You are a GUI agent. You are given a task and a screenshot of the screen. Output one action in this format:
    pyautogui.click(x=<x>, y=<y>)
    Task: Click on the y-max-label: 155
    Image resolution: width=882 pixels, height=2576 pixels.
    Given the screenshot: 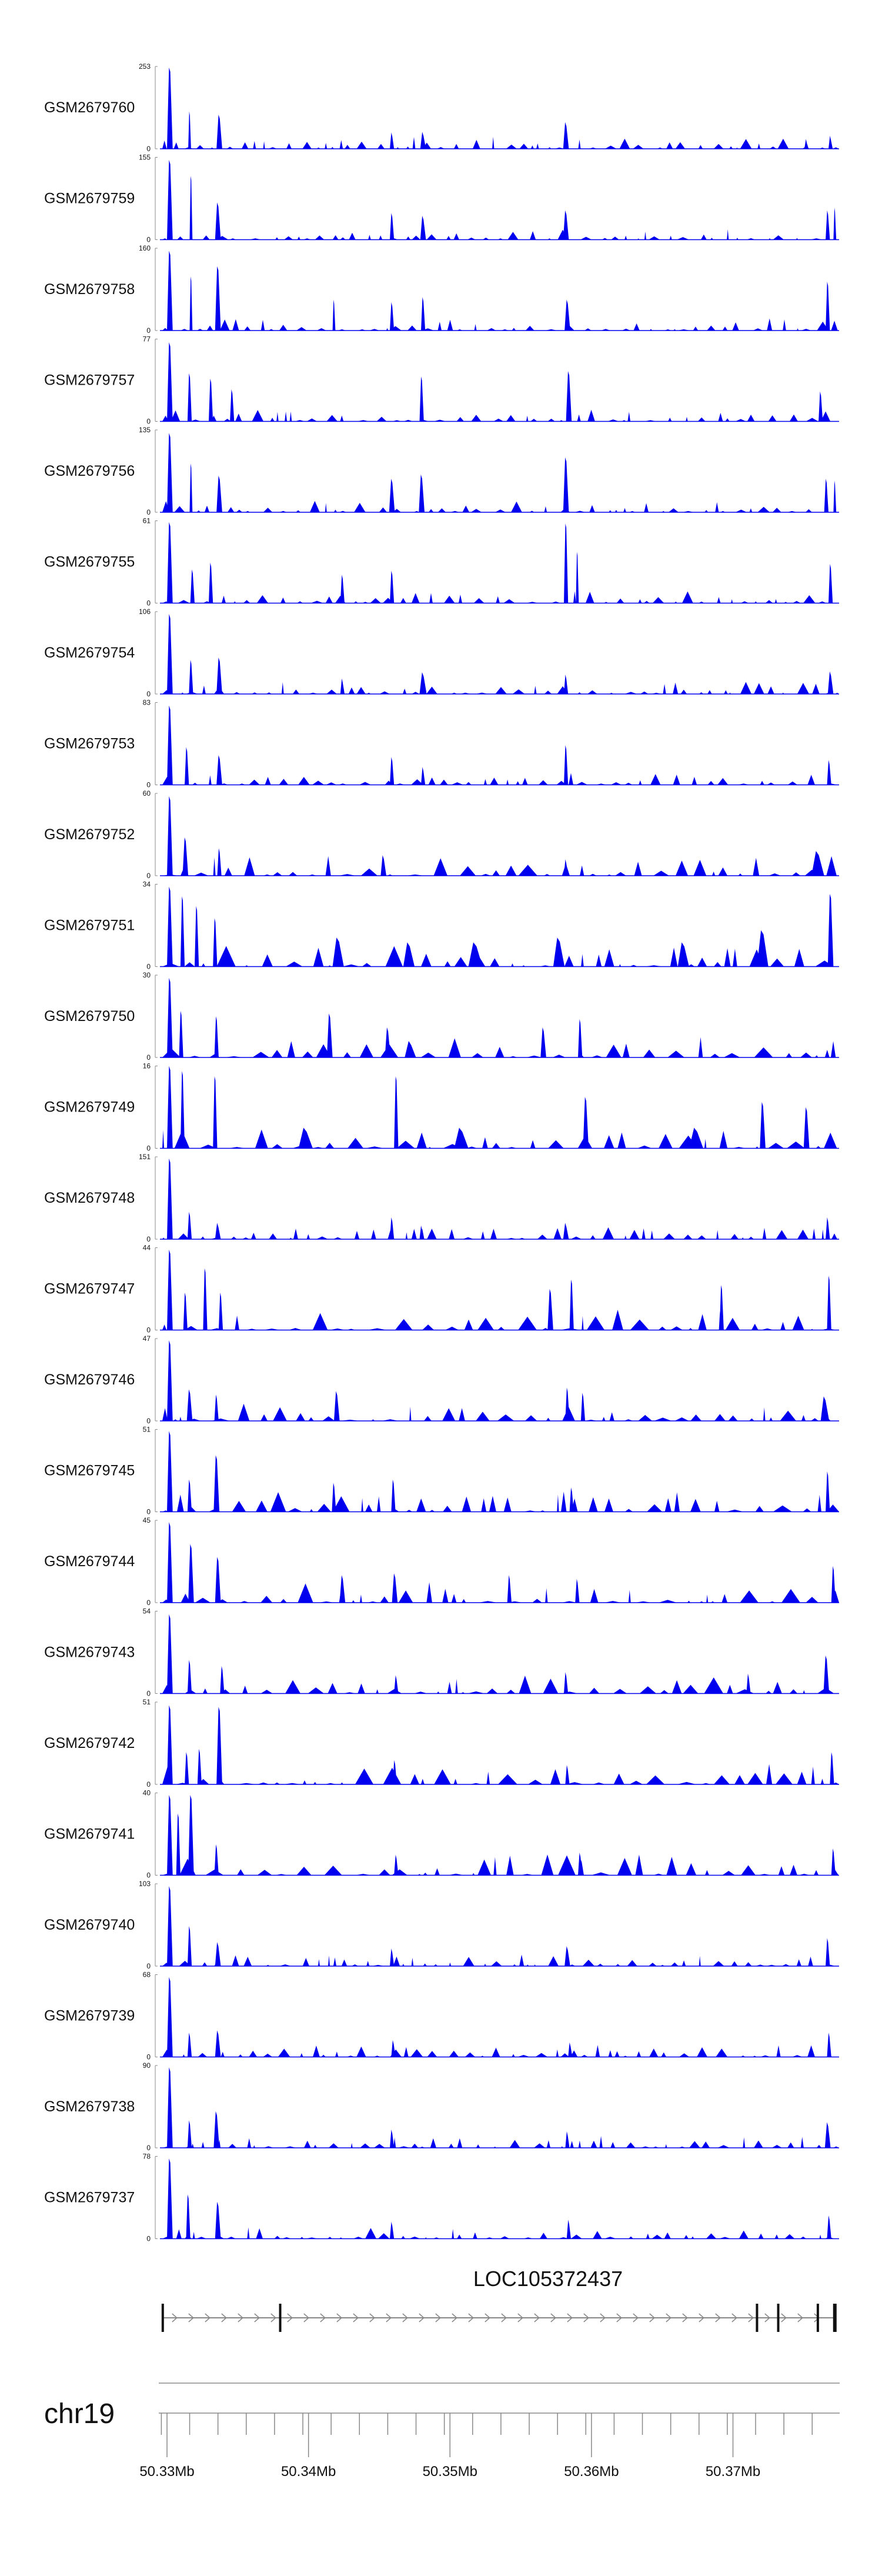 What is the action you would take?
    pyautogui.click(x=145, y=158)
    